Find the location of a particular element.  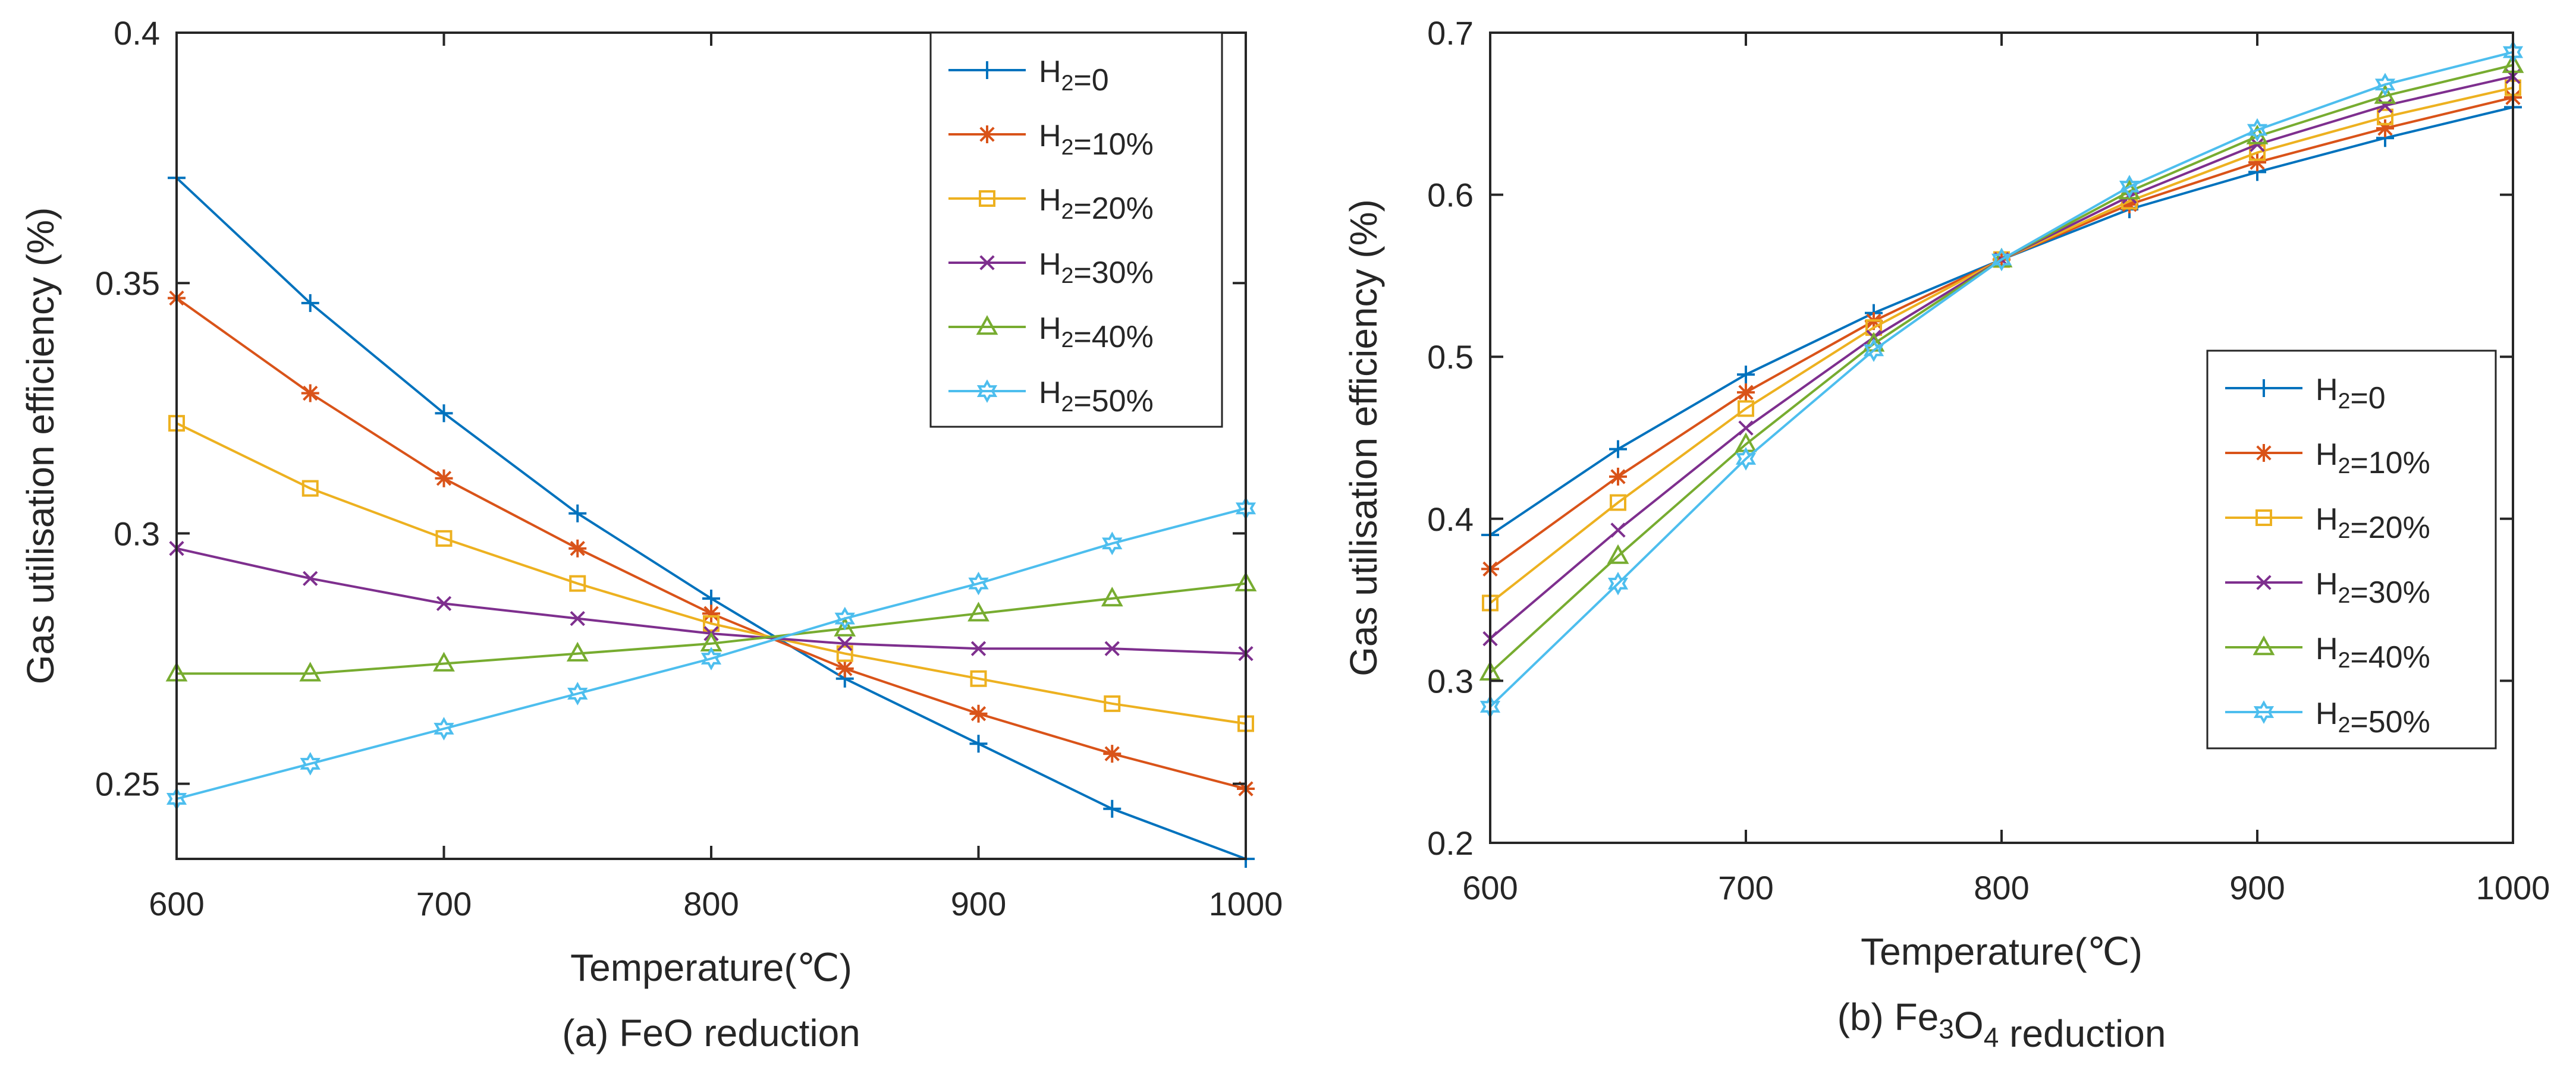

legend-box is located at coordinates (1076, 230).